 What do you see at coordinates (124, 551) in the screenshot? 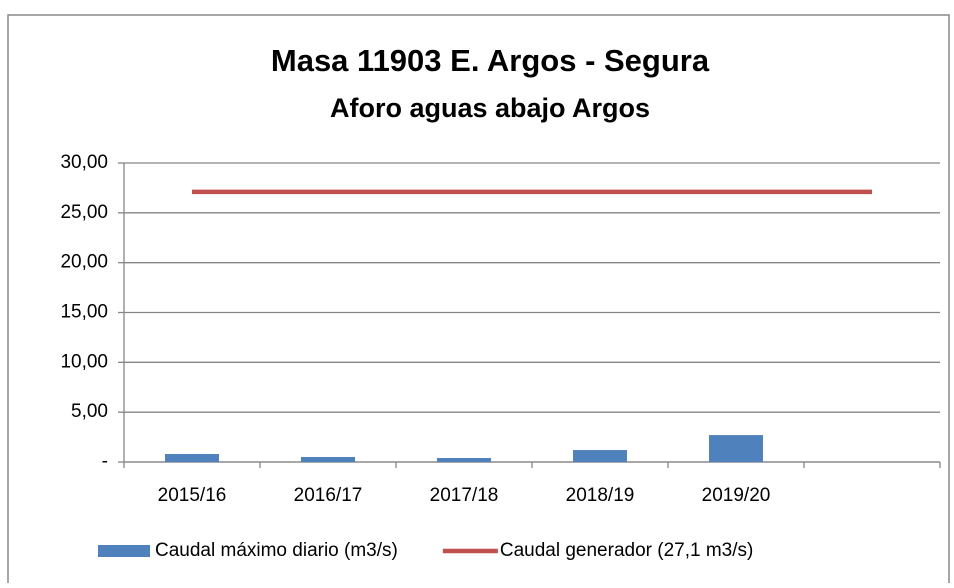
I see `legend-swatch` at bounding box center [124, 551].